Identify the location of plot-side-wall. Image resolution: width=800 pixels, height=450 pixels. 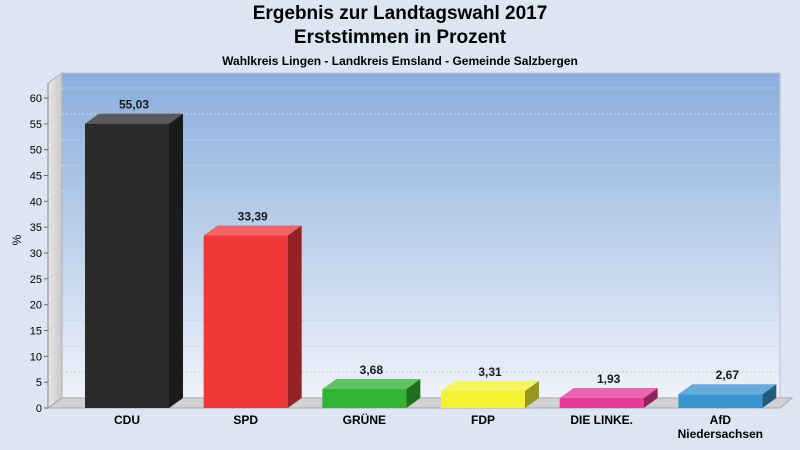
(55, 240).